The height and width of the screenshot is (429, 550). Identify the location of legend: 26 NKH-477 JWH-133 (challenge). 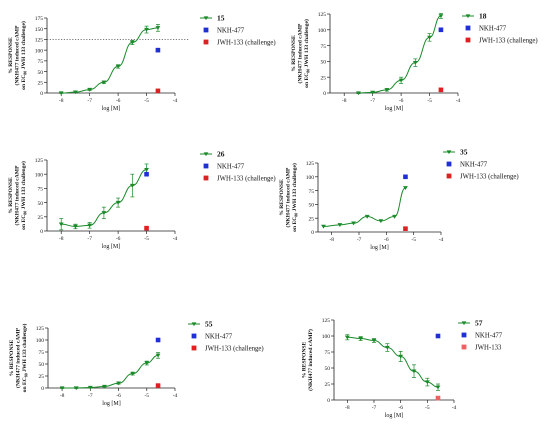
(238, 166).